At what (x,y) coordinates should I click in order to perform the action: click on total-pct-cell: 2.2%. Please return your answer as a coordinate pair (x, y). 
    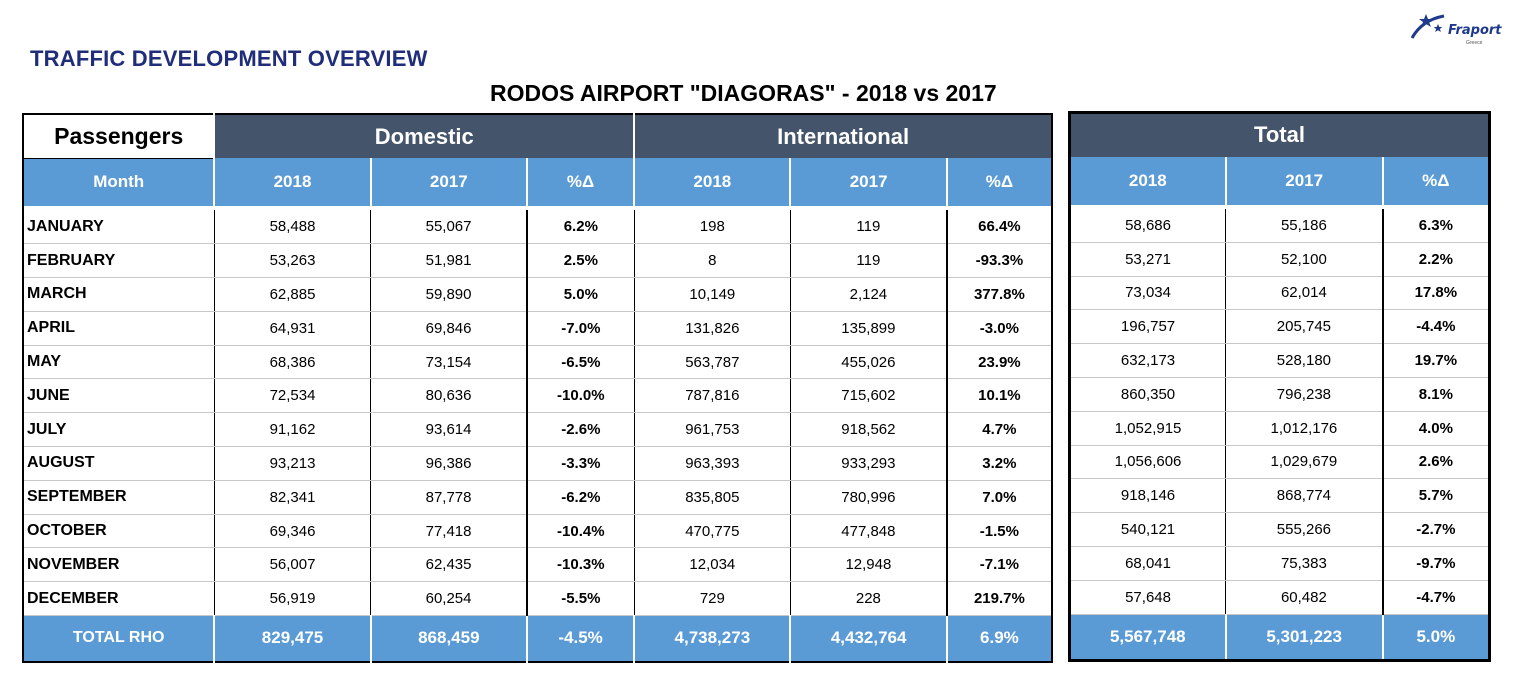
    Looking at the image, I should click on (1435, 259).